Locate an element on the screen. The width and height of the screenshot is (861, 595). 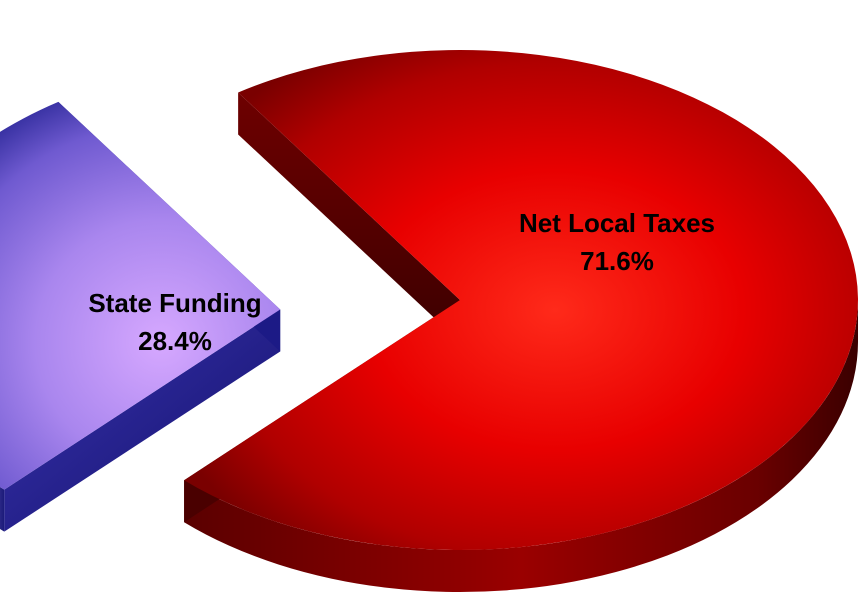
state-funding-name-label: State Funding is located at coordinates (174, 303).